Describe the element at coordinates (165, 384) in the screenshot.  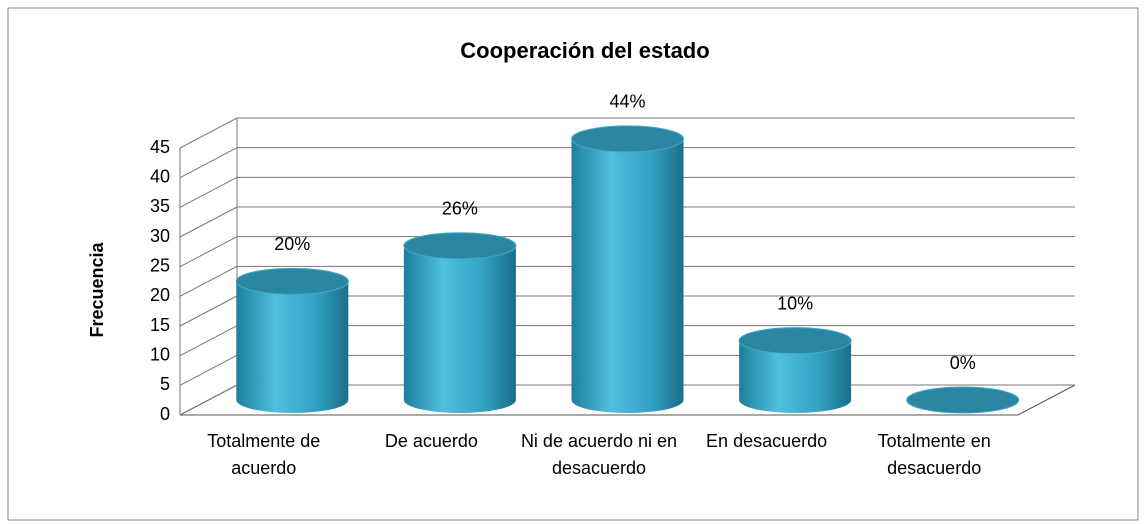
I see `y-tick-label: 5` at that location.